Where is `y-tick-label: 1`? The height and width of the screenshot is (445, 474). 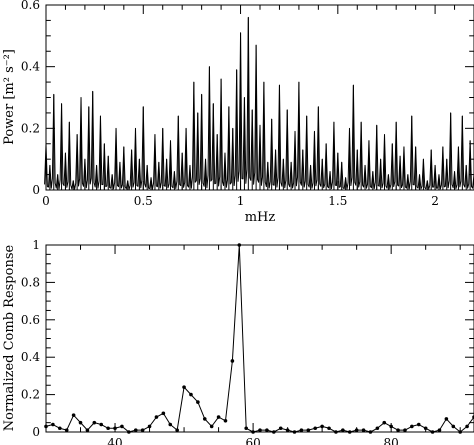
y-tick-label: 1 is located at coordinates (36, 245).